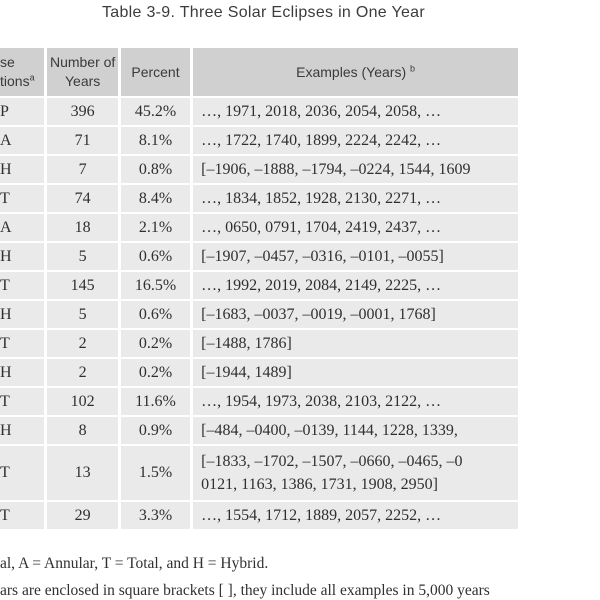 This screenshot has width=600, height=600. I want to click on years-cell: 145, so click(82, 285).